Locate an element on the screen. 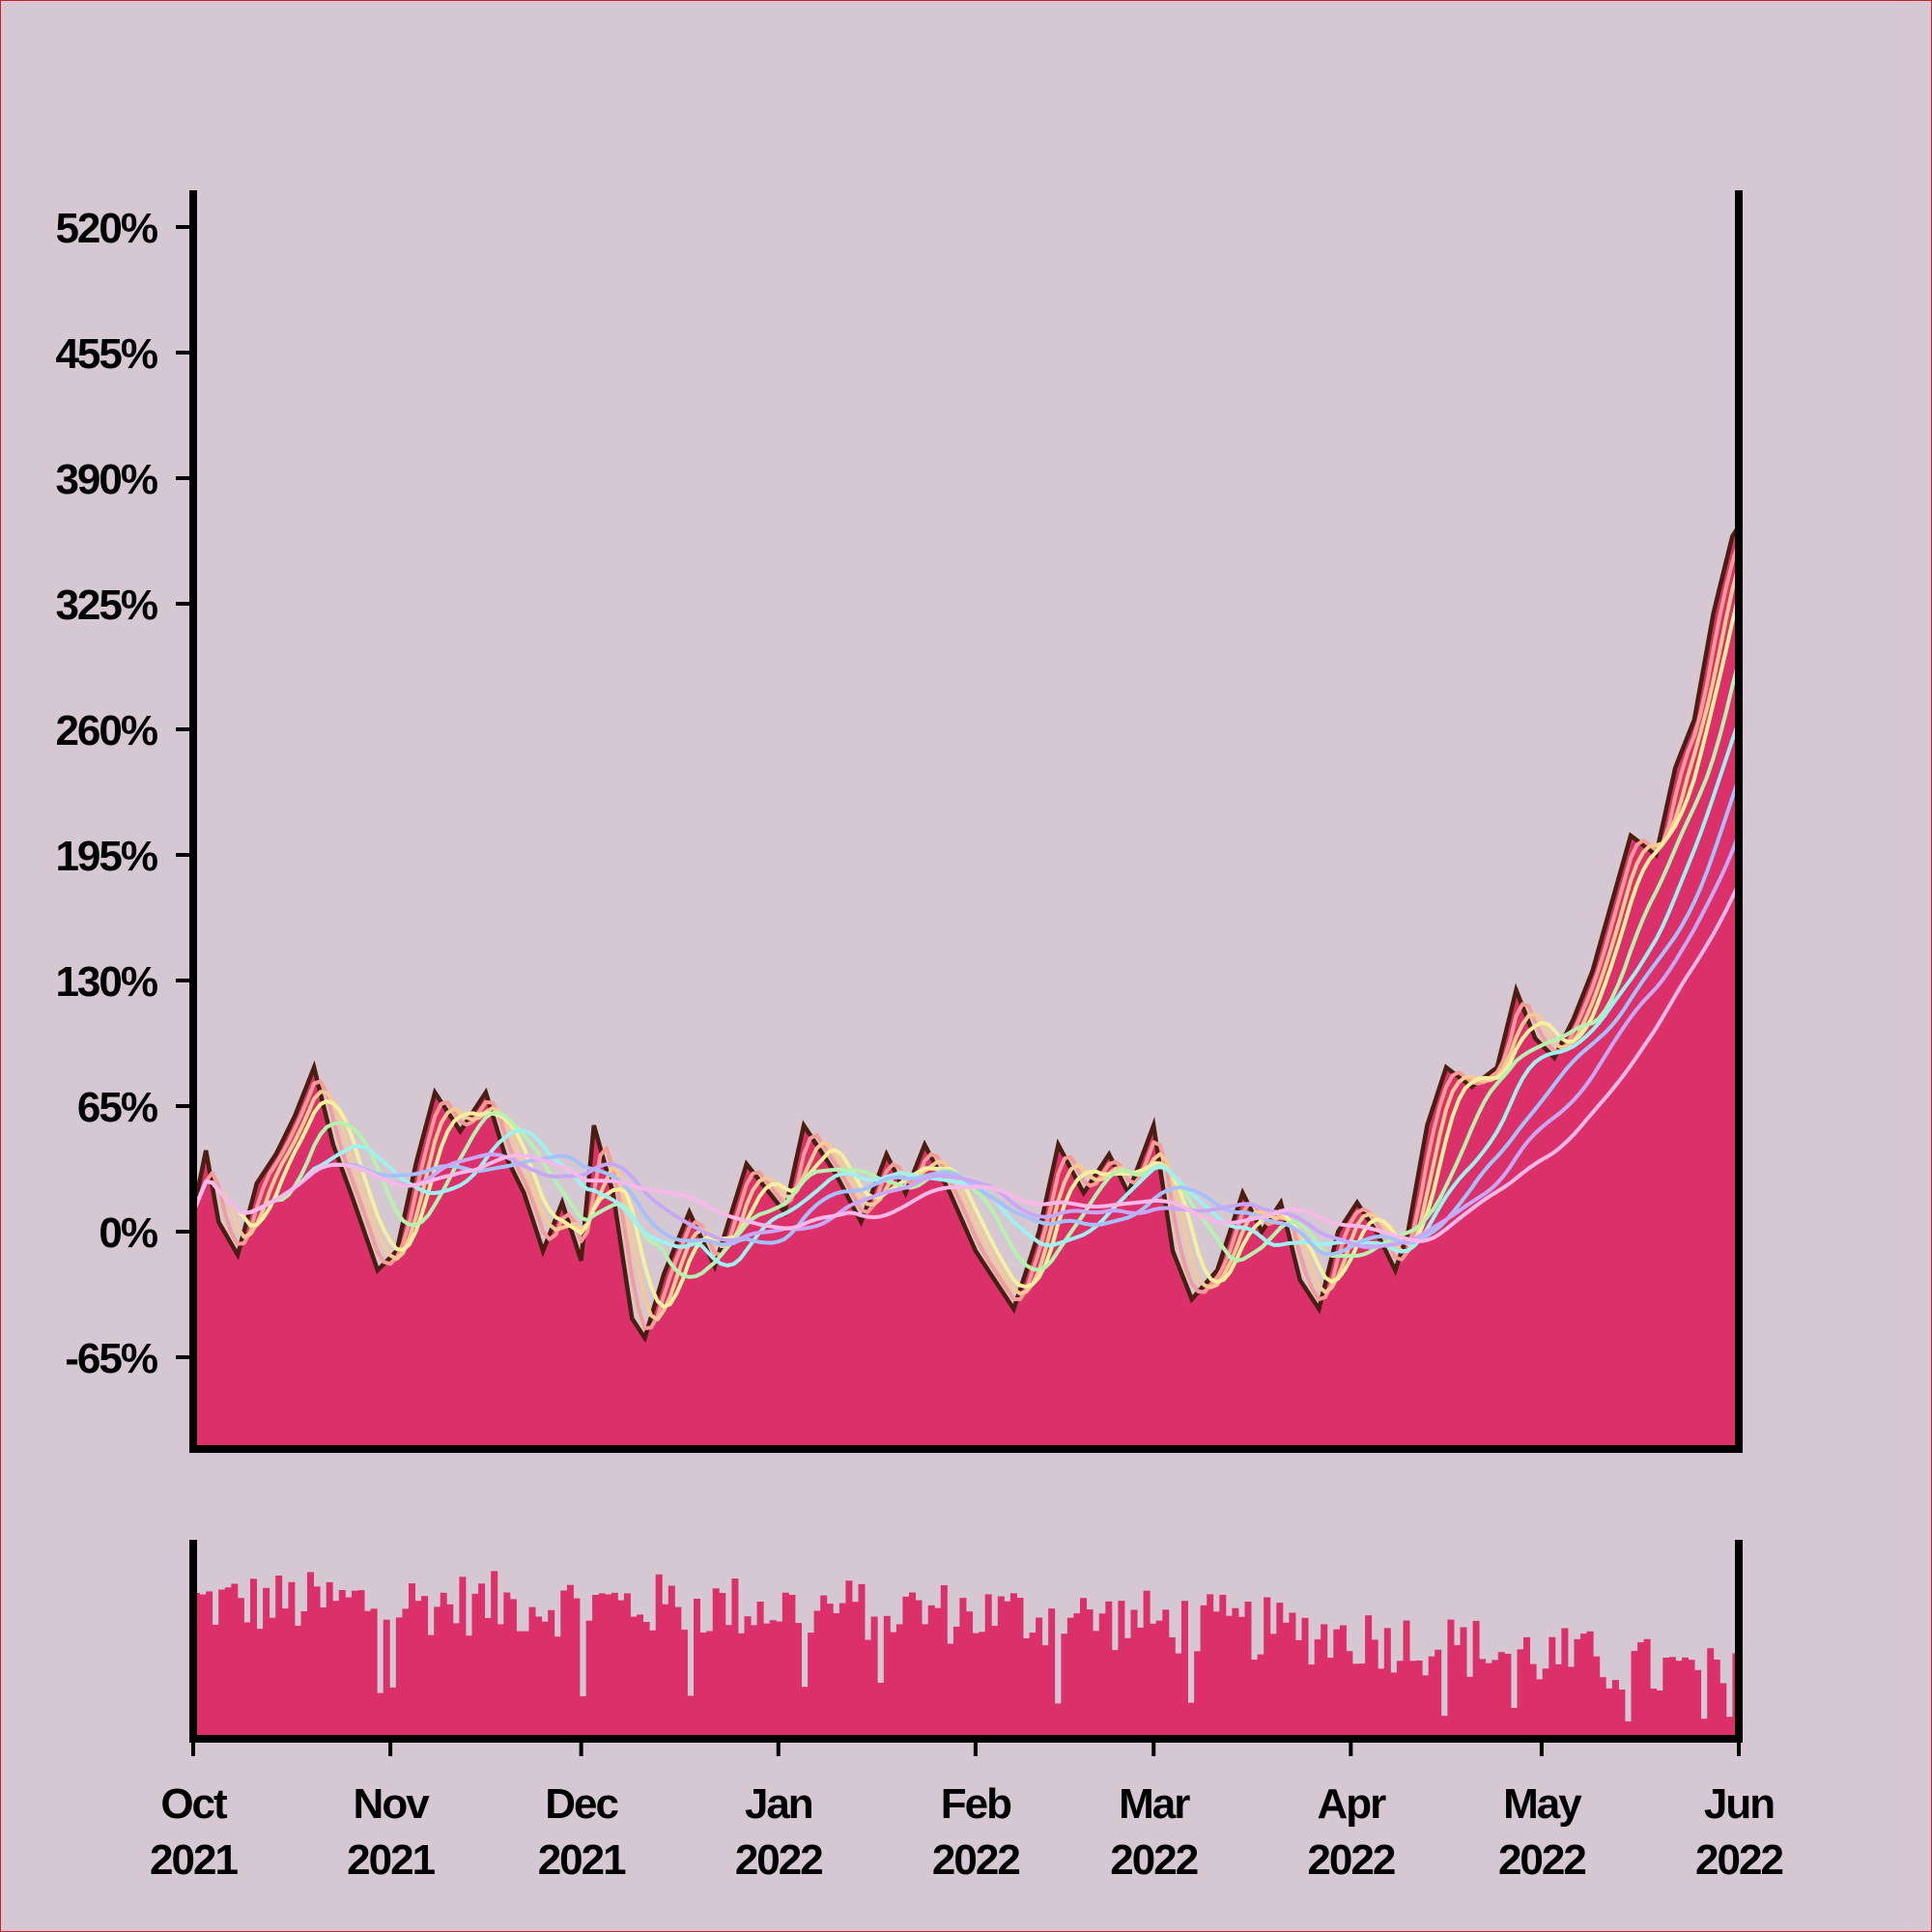 The image size is (1932, 1932). y-tick-label: 195% is located at coordinates (105, 856).